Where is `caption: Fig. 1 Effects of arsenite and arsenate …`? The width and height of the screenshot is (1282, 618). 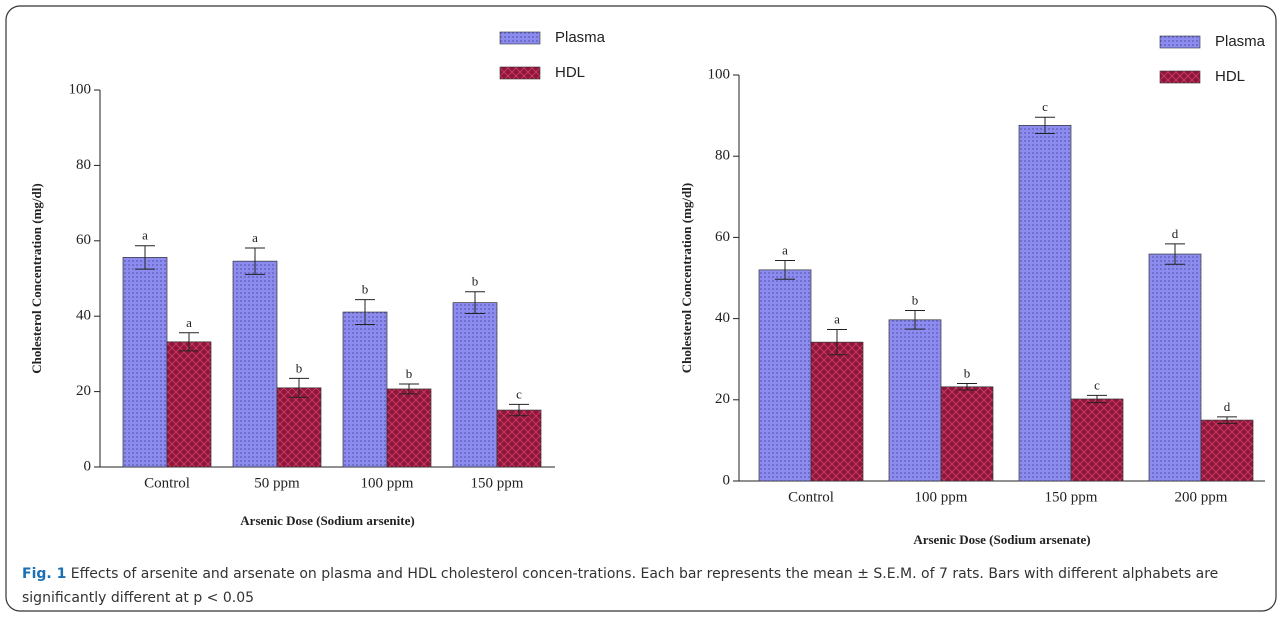 caption: Fig. 1 Effects of arsenite and arsenate … is located at coordinates (642, 586).